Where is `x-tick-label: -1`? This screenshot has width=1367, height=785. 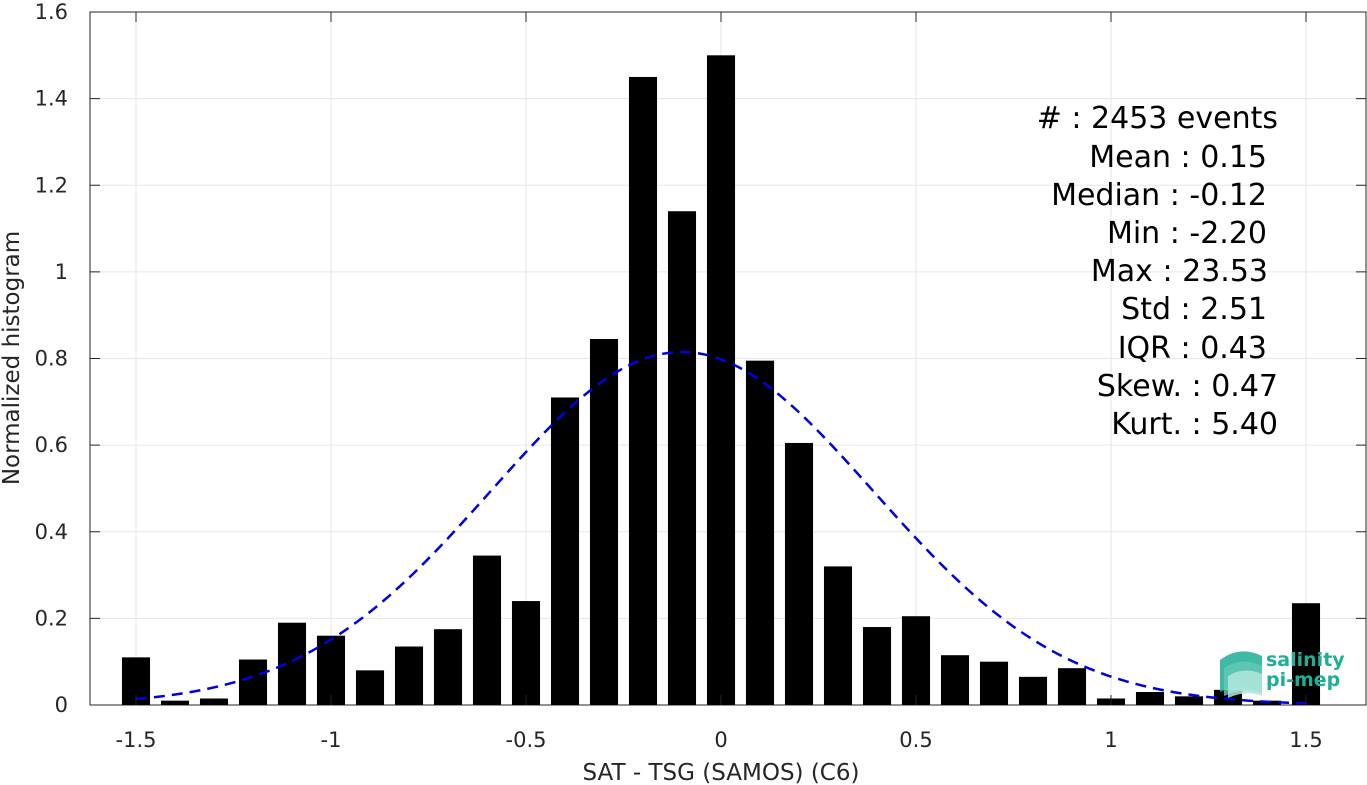
x-tick-label: -1 is located at coordinates (331, 740).